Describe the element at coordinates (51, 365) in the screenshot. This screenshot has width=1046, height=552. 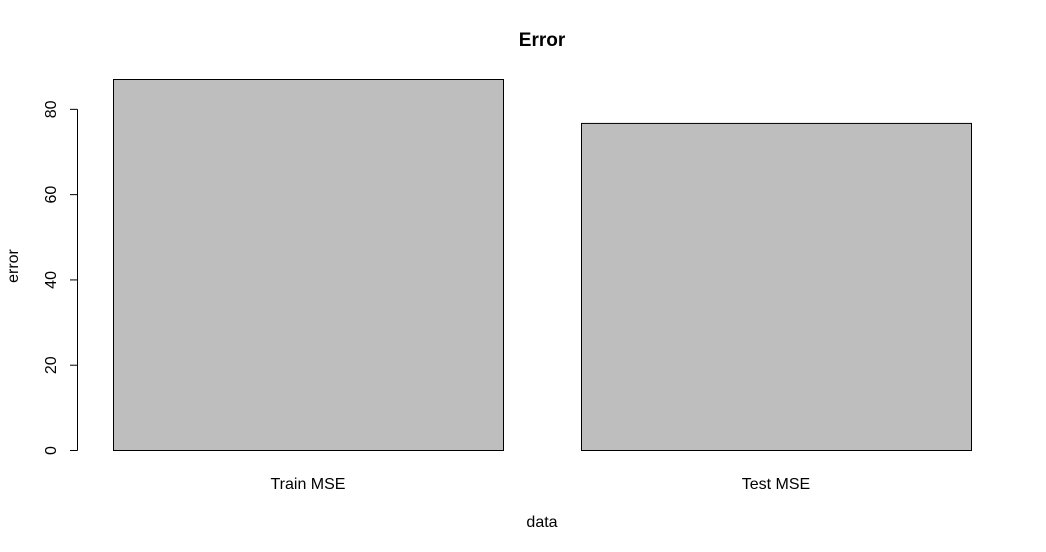
I see `y-tick-label: 20` at that location.